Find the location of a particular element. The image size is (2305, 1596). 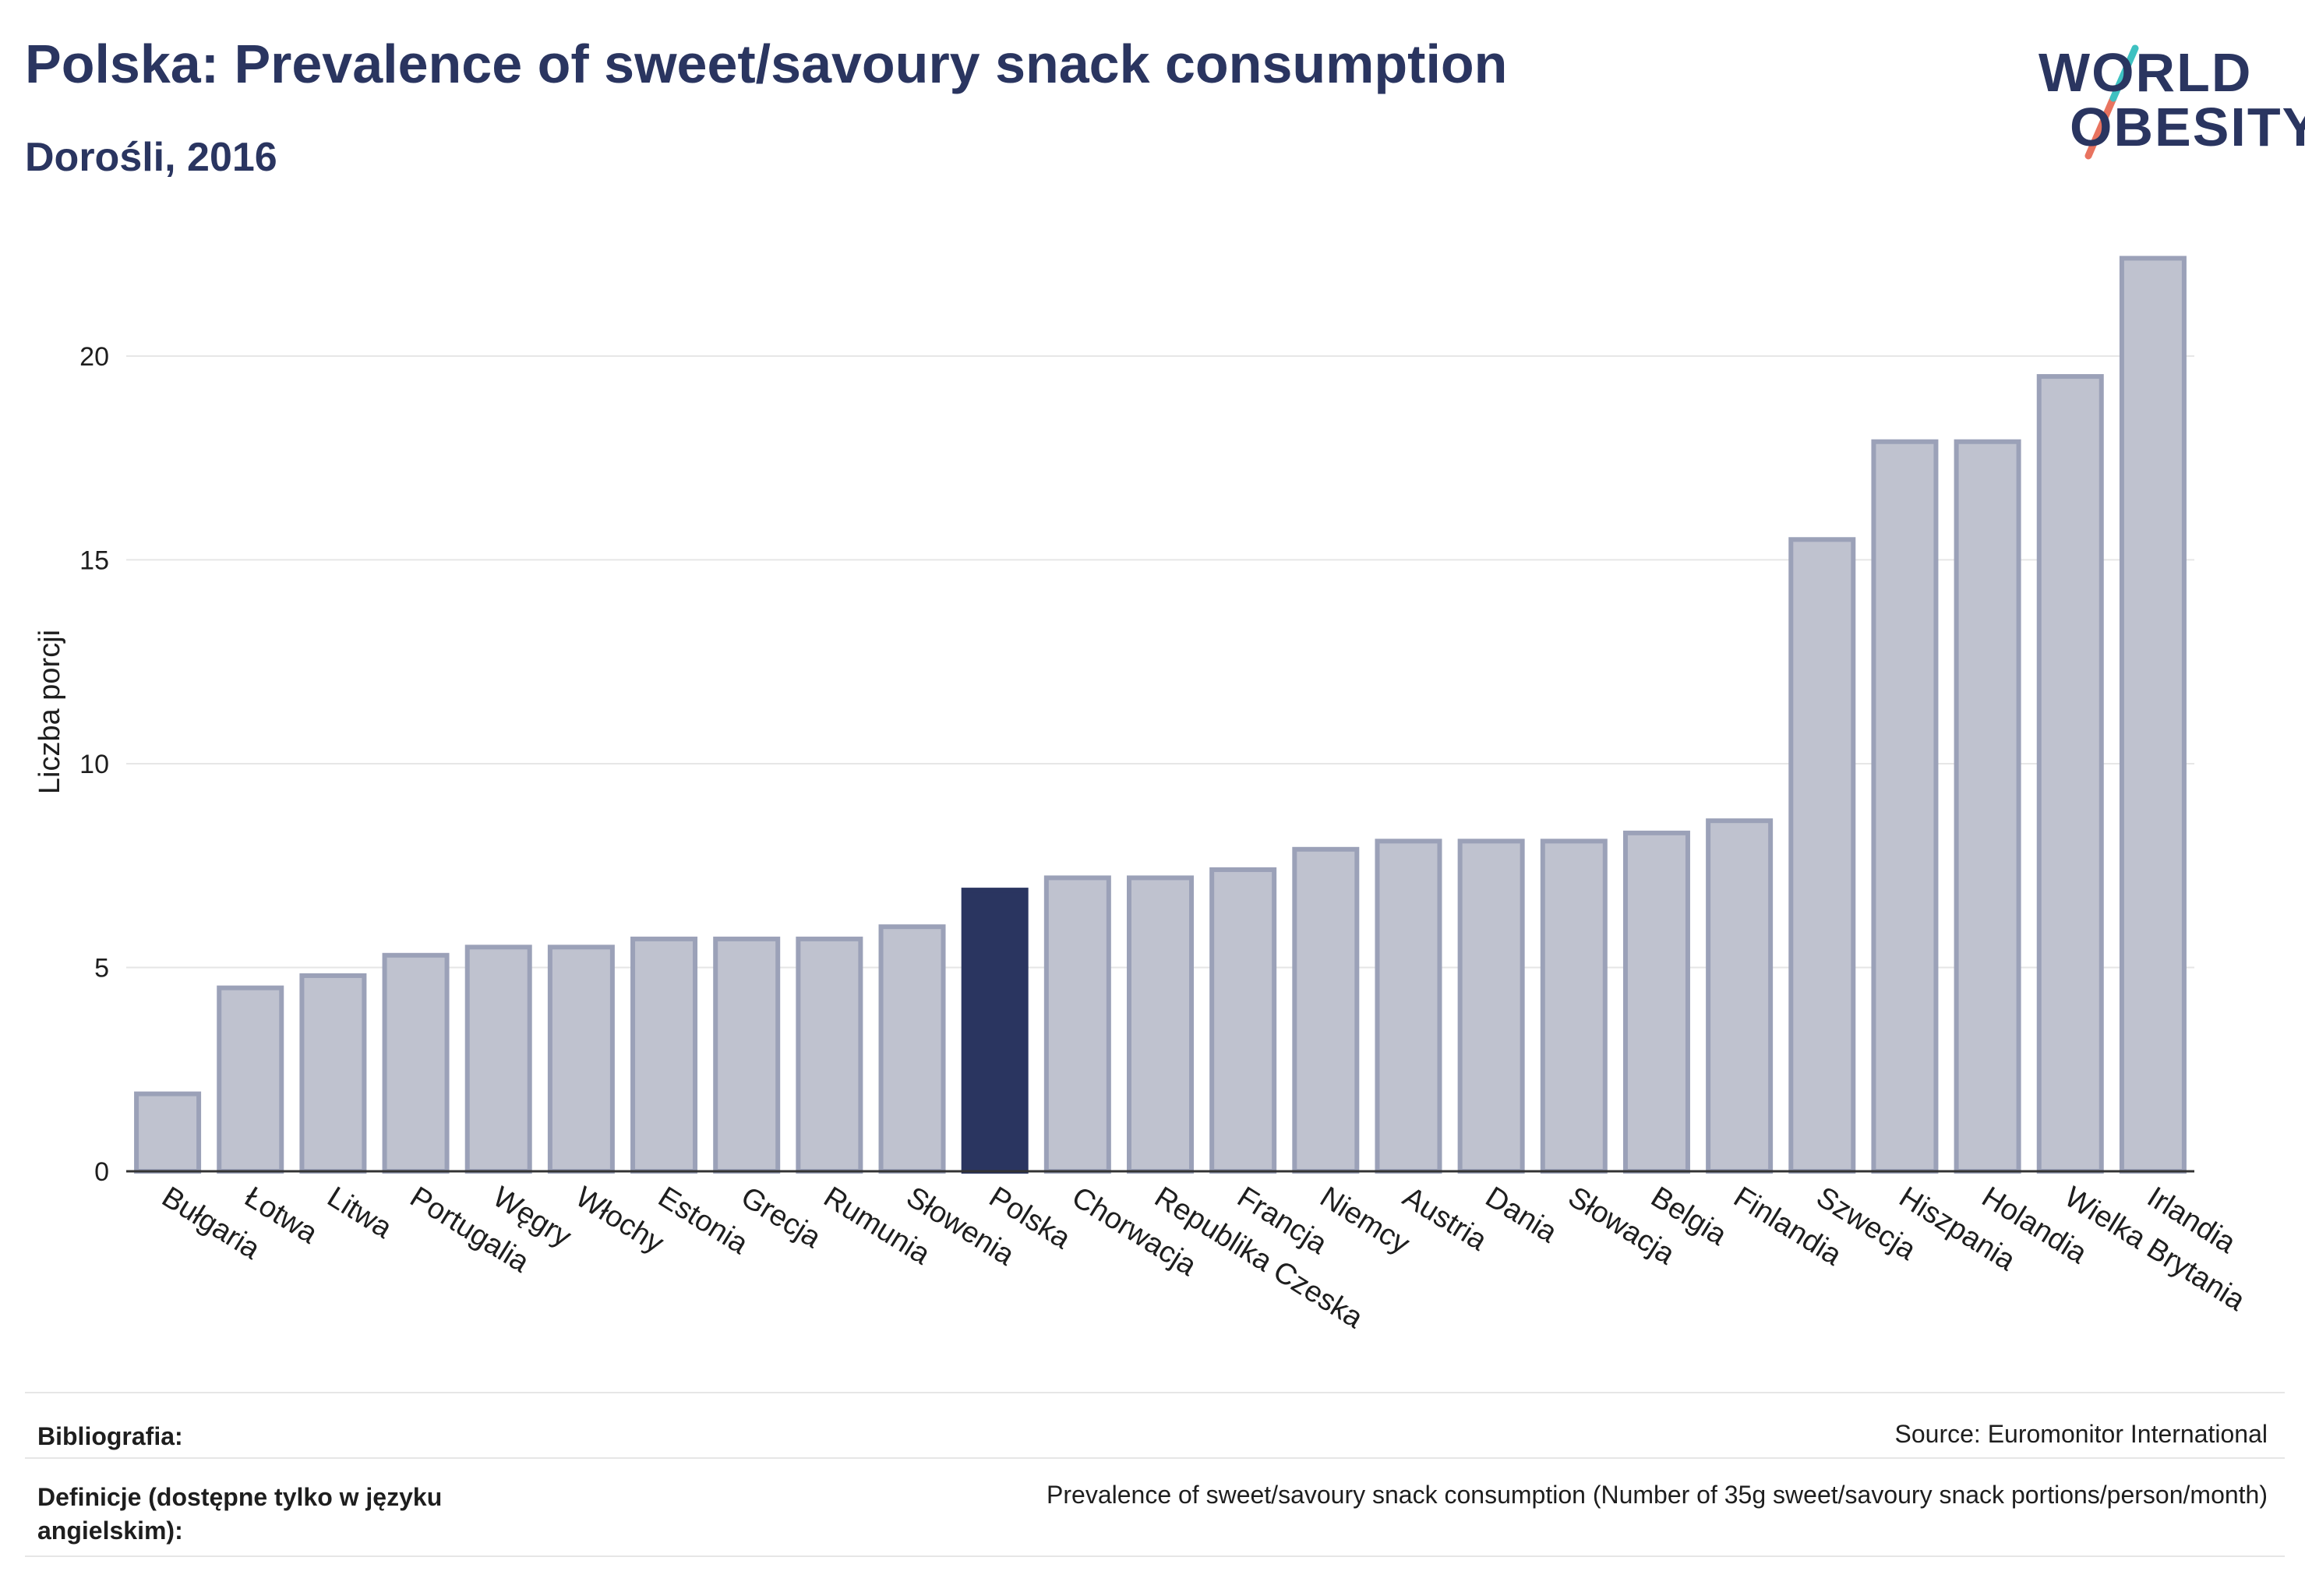

y-axis-label: Liczba porcji is located at coordinates (50, 712).